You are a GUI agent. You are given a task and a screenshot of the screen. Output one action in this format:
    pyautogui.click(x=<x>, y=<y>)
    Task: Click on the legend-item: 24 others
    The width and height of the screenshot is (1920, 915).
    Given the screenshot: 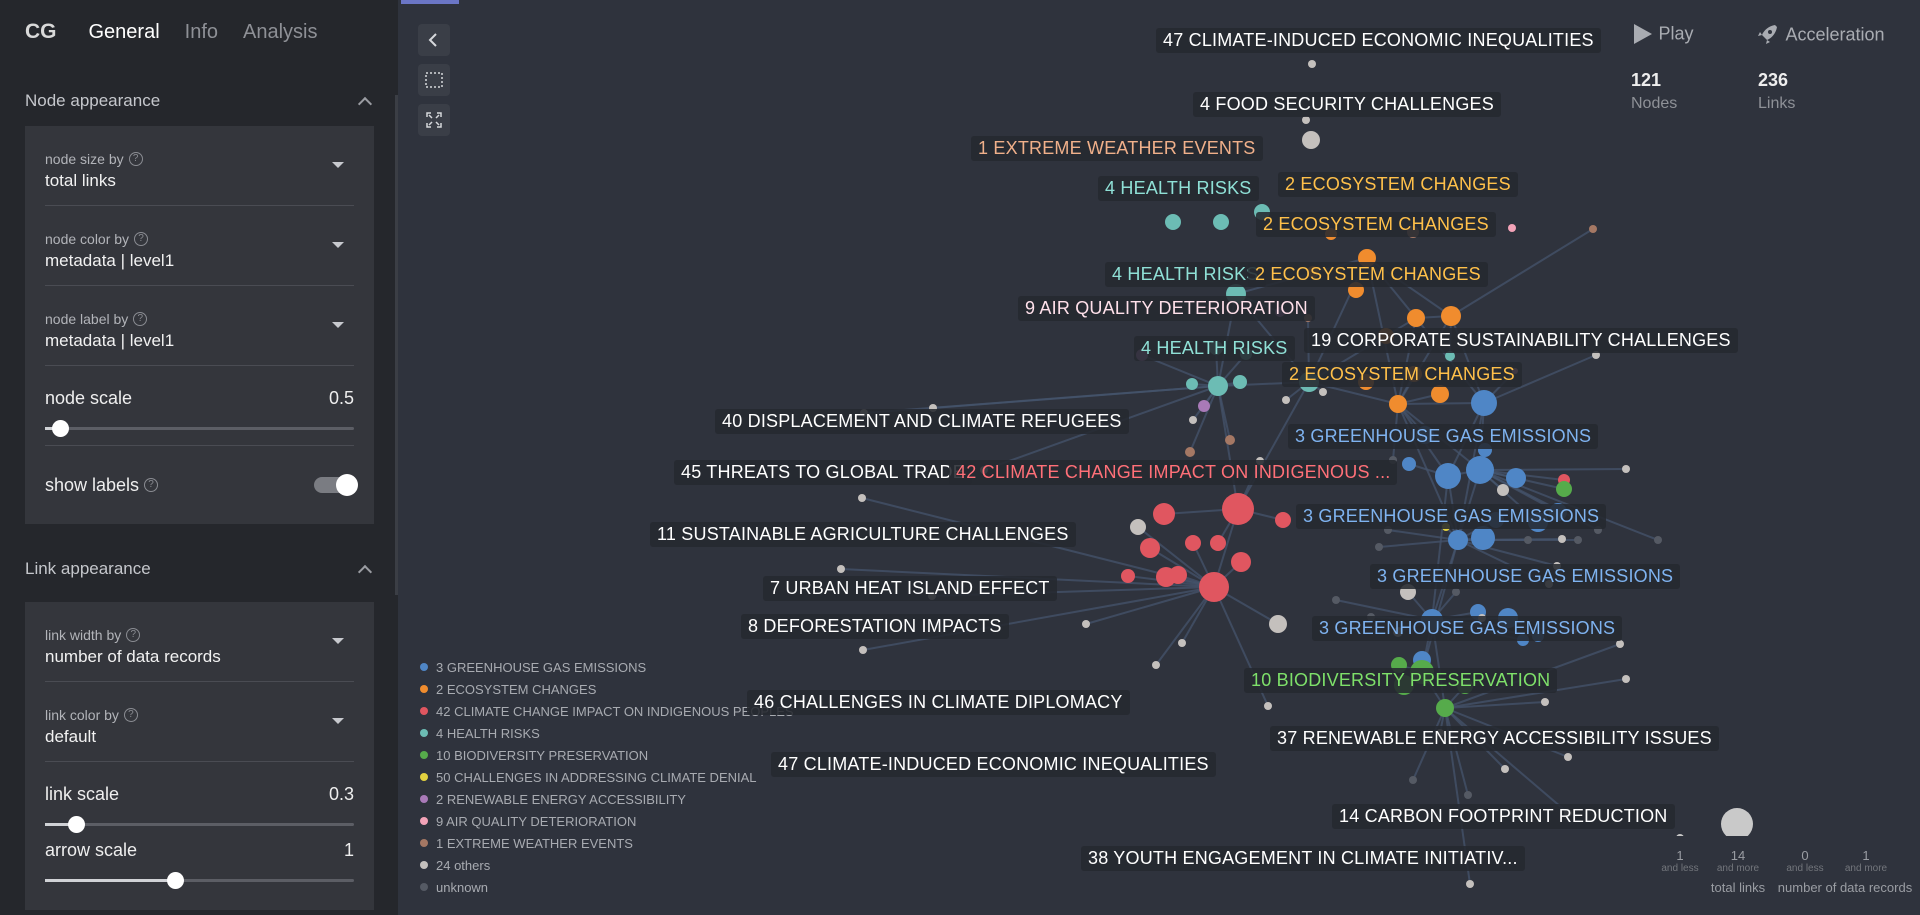 What is the action you would take?
    pyautogui.click(x=607, y=865)
    